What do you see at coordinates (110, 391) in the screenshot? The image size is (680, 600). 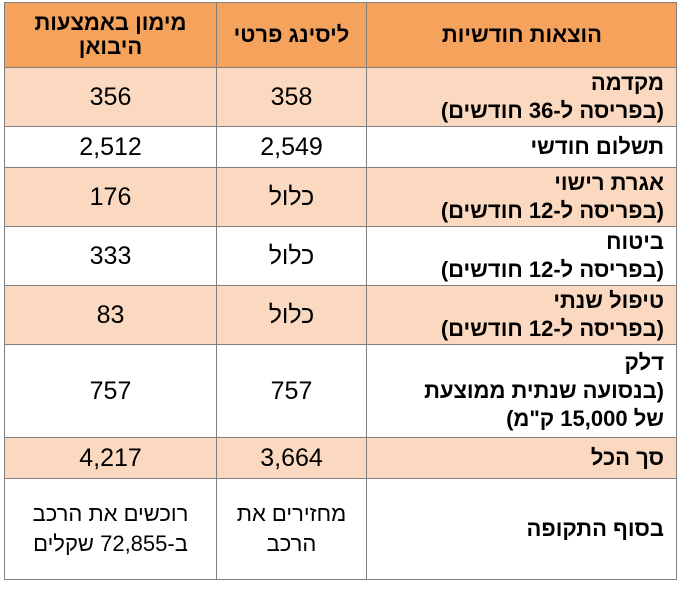 I see `cell-importer-financing: 757` at bounding box center [110, 391].